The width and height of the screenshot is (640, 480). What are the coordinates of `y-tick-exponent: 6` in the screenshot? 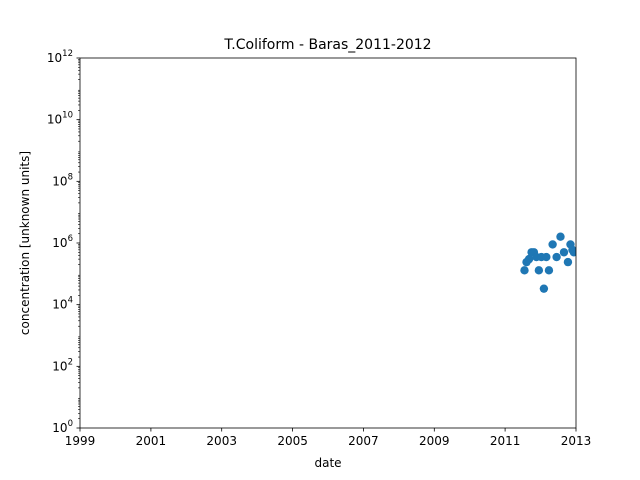 It's located at (70, 239).